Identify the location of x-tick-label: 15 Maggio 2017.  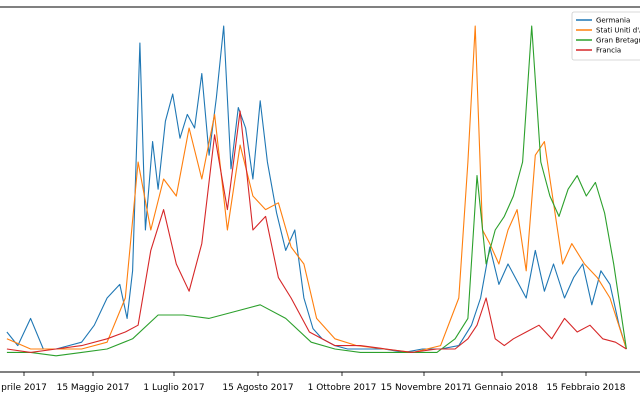
(93, 388).